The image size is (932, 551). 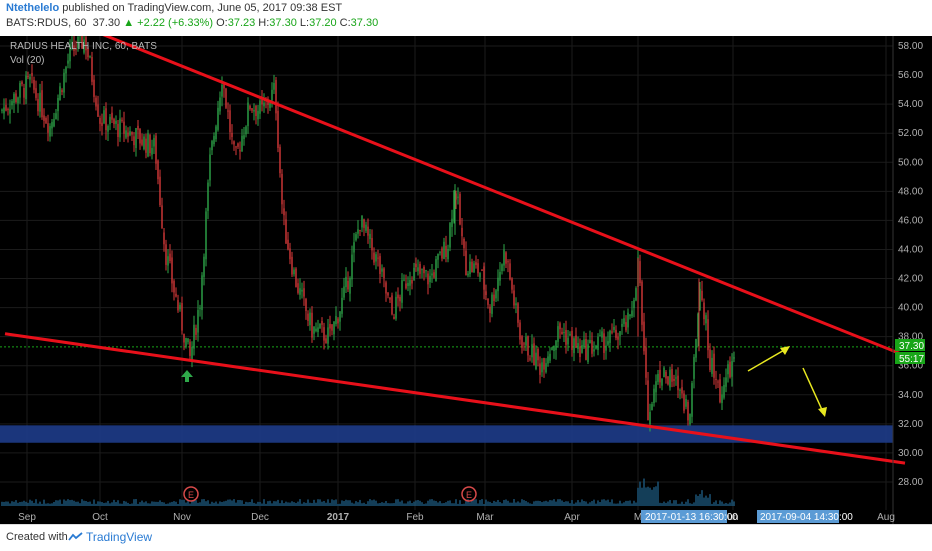 What do you see at coordinates (910, 424) in the screenshot?
I see `y-tick-label: 32.00` at bounding box center [910, 424].